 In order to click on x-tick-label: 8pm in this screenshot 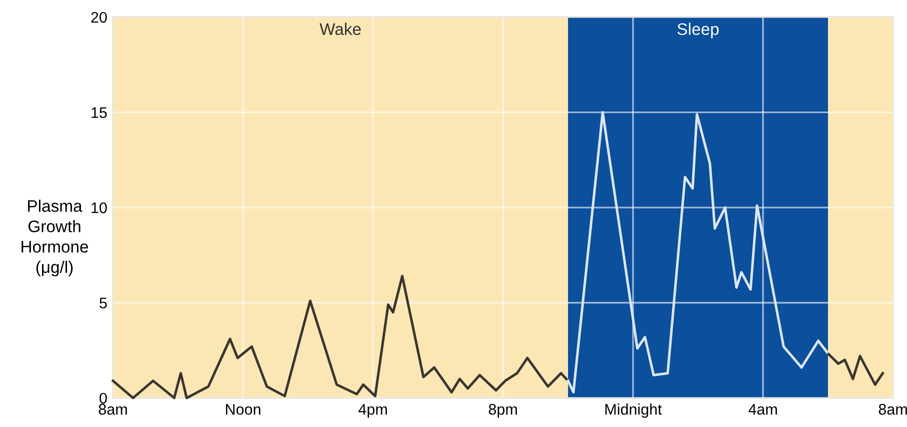, I will do `click(502, 411)`.